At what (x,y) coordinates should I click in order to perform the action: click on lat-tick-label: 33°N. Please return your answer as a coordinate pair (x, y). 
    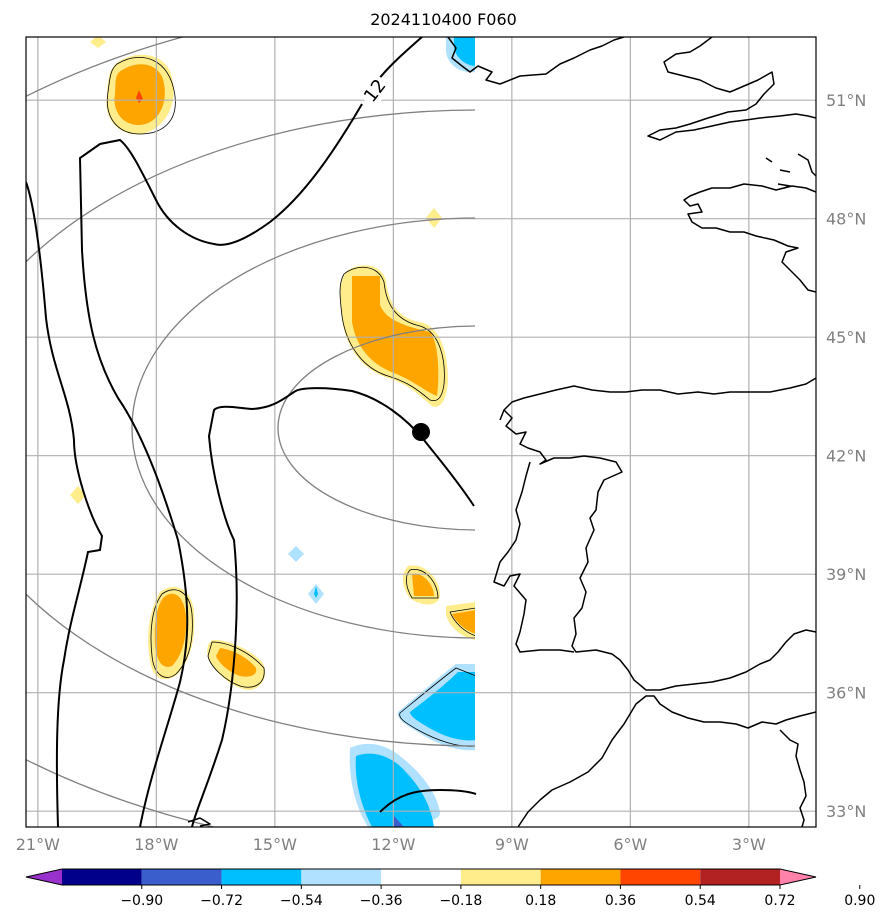
    Looking at the image, I should click on (846, 811).